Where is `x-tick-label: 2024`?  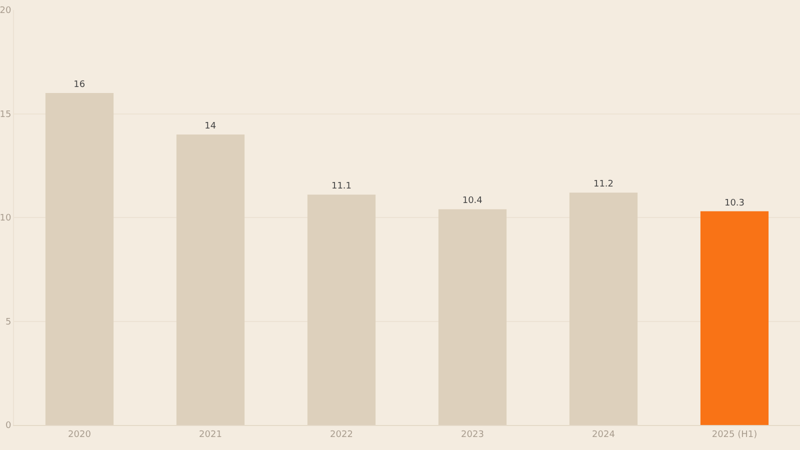 x-tick-label: 2024 is located at coordinates (604, 435).